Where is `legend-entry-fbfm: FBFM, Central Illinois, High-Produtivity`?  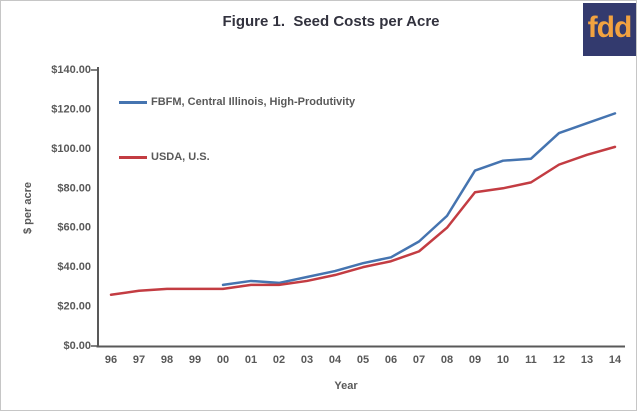 legend-entry-fbfm: FBFM, Central Illinois, High-Produtivity is located at coordinates (237, 102).